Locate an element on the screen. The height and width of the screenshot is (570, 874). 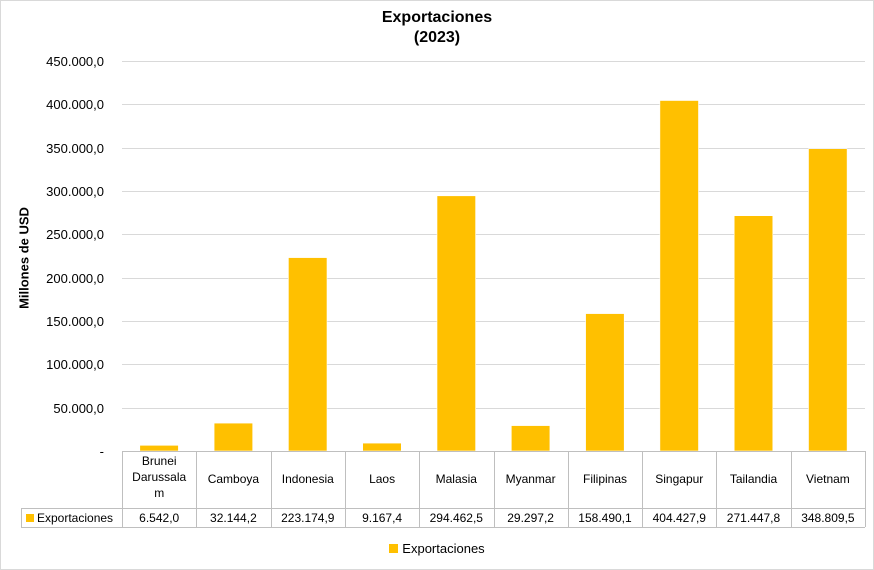
value-cell: 158.490,1 is located at coordinates (605, 518).